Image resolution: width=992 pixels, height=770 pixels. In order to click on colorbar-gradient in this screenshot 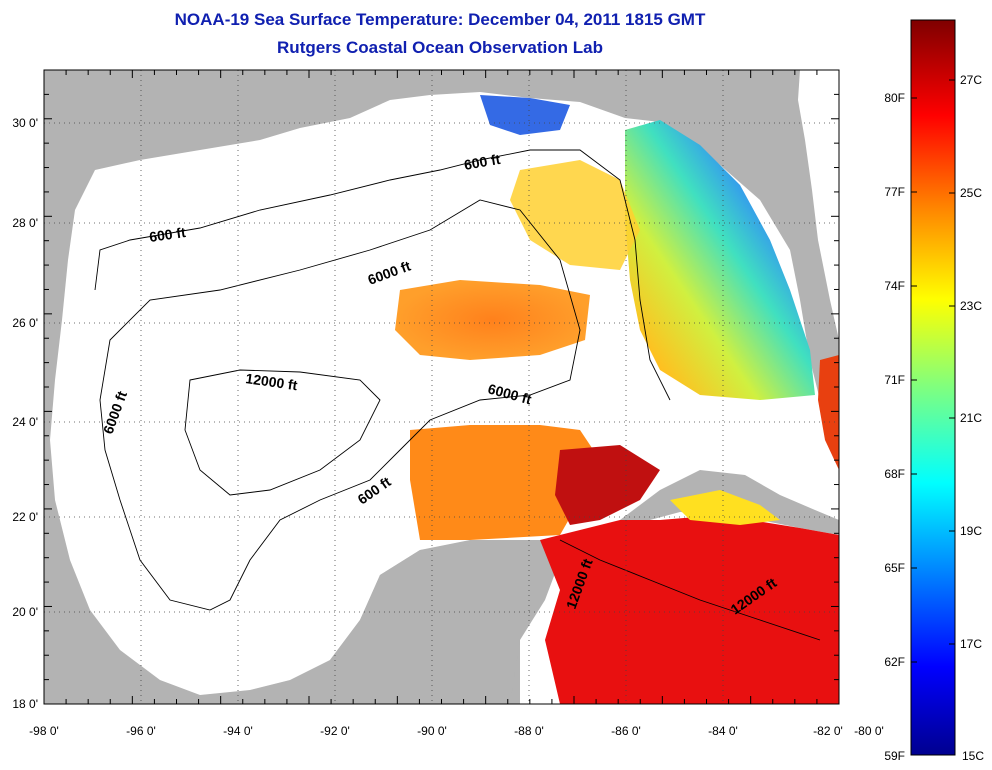, I will do `click(933, 387)`.